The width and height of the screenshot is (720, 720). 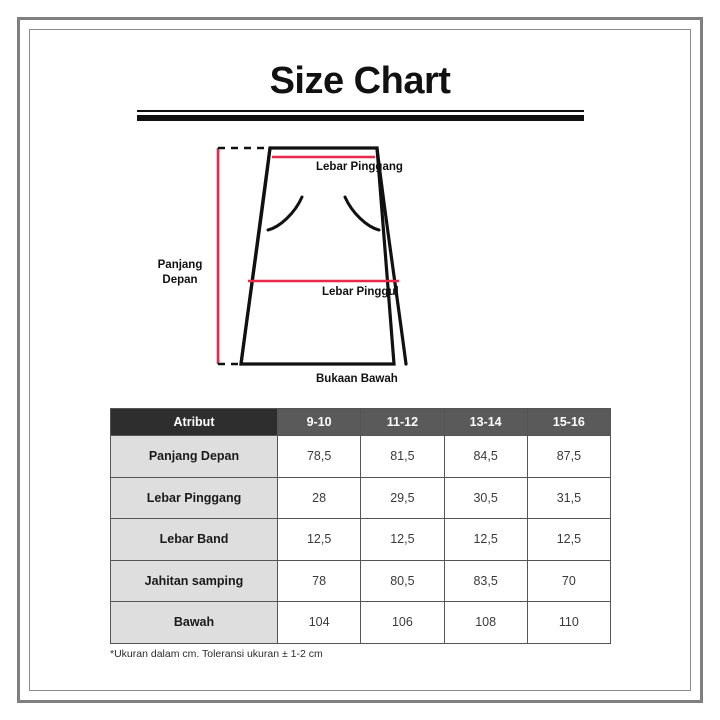 What do you see at coordinates (319, 422) in the screenshot?
I see `table-header-size-9-10: 9-10` at bounding box center [319, 422].